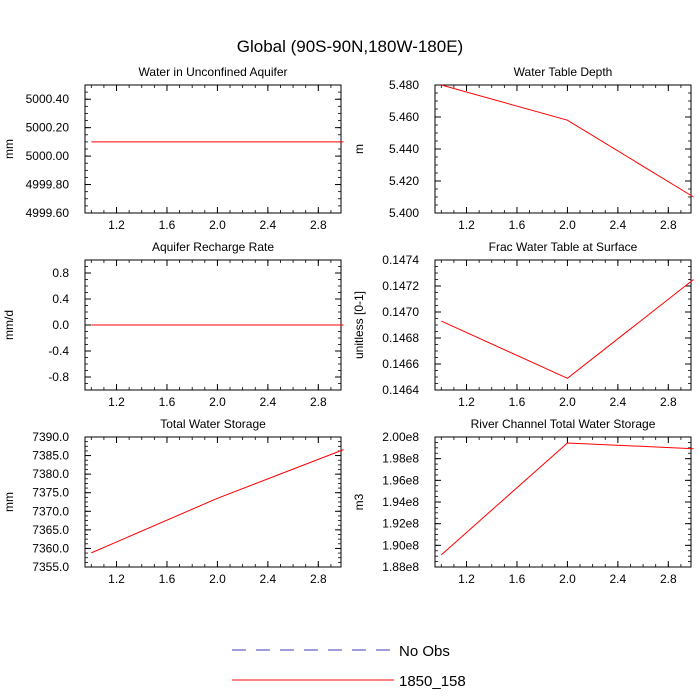  What do you see at coordinates (50, 511) in the screenshot?
I see `y-tick-label: 7370.0` at bounding box center [50, 511].